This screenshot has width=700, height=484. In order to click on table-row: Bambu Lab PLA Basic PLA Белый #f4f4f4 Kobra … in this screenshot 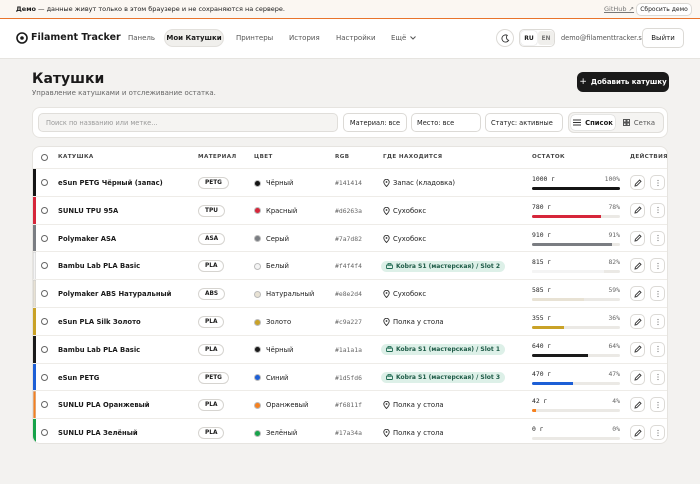, I will do `click(350, 266)`.